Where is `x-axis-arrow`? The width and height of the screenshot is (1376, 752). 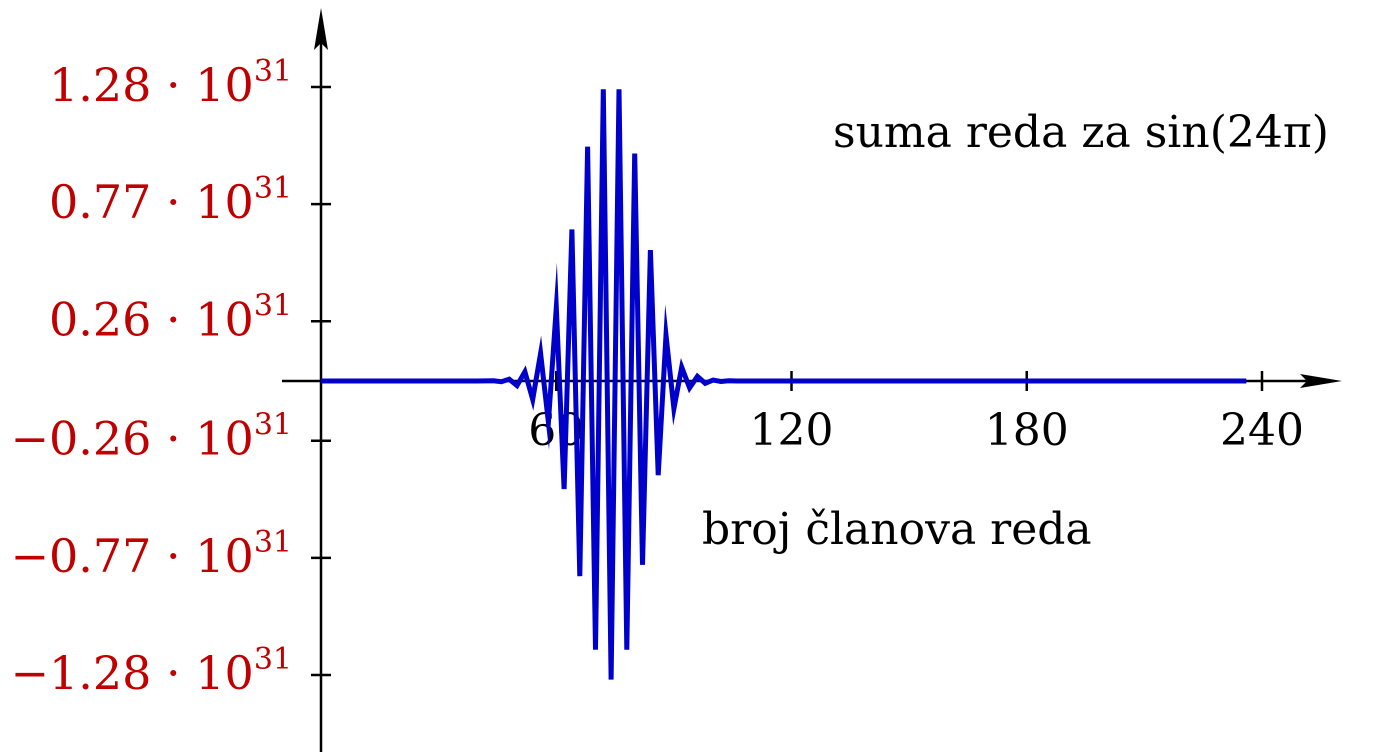
x-axis-arrow is located at coordinates (1321, 381).